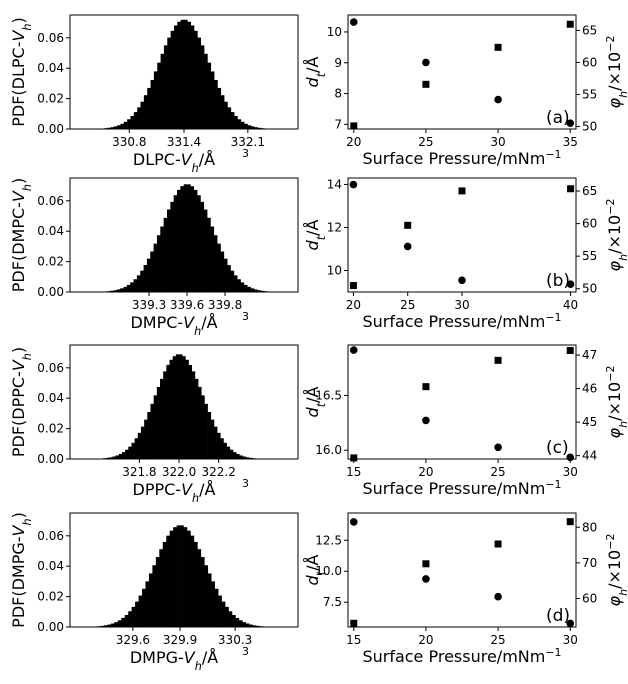 The width and height of the screenshot is (628, 684). I want to click on x-axis-label: Surface Pressure/mNm−1, so click(461, 656).